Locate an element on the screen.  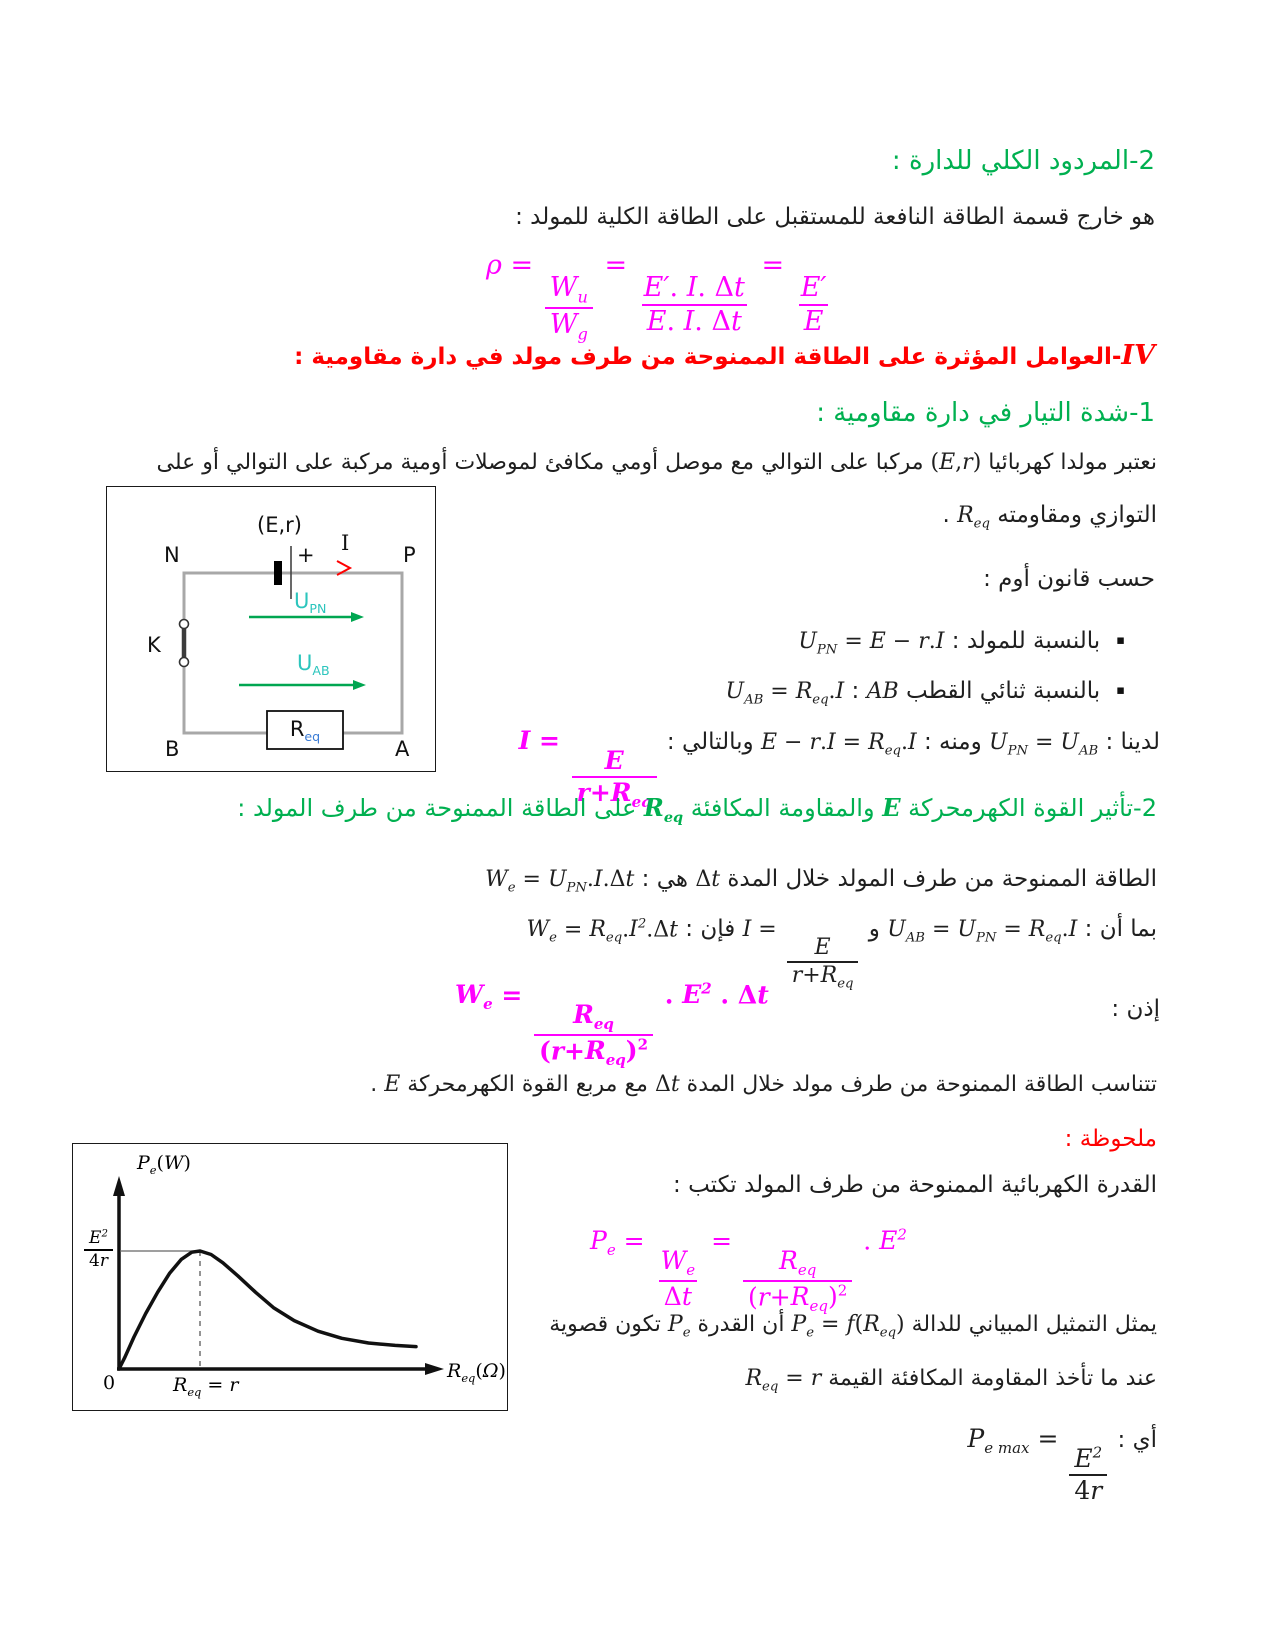
req-equals-r-formula: Req = r is located at coordinates (783, 1380).